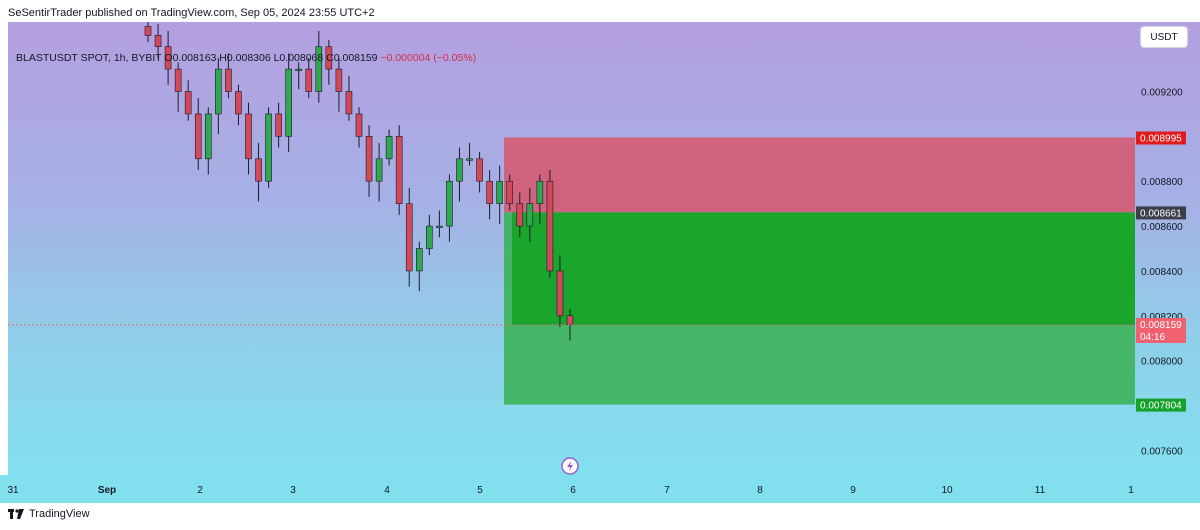 This screenshot has height=530, width=1200. I want to click on price-tick-label: 0.008800, so click(1162, 182).